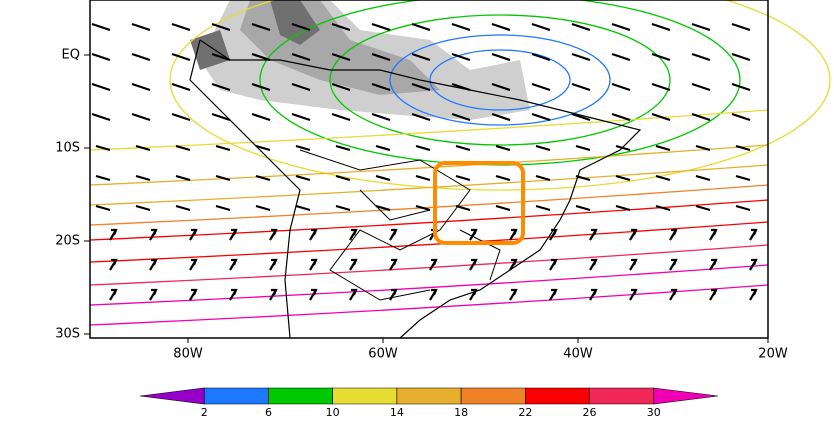  Describe the element at coordinates (67, 241) in the screenshot. I see `lat-label: 20S` at that location.